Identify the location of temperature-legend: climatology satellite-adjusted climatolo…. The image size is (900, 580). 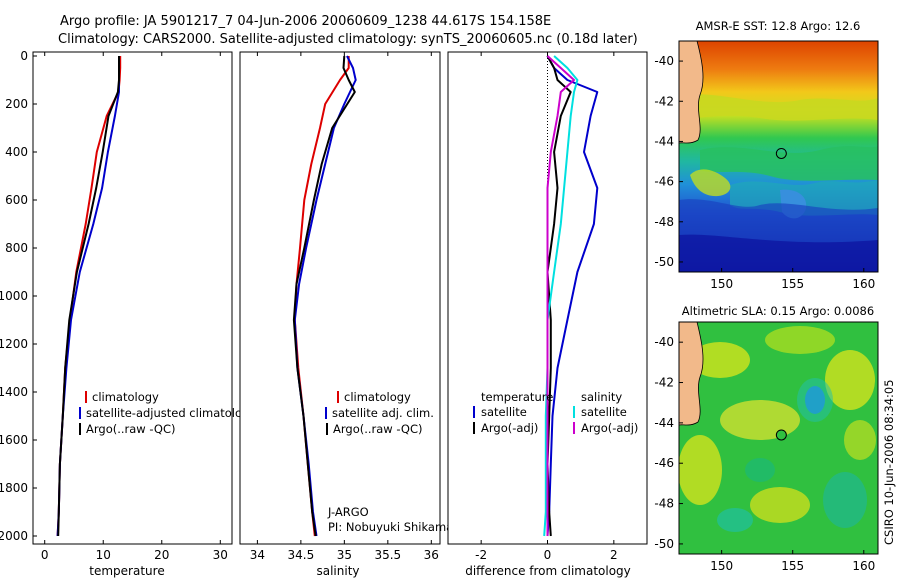
(167, 413).